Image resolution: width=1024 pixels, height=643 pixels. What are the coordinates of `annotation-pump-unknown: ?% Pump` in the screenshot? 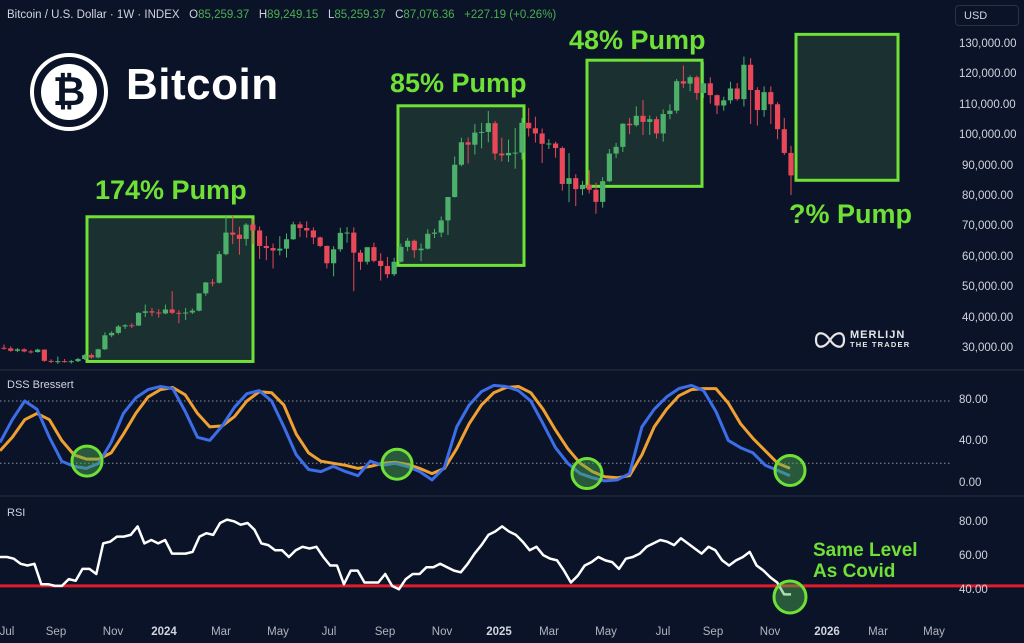 It's located at (851, 214).